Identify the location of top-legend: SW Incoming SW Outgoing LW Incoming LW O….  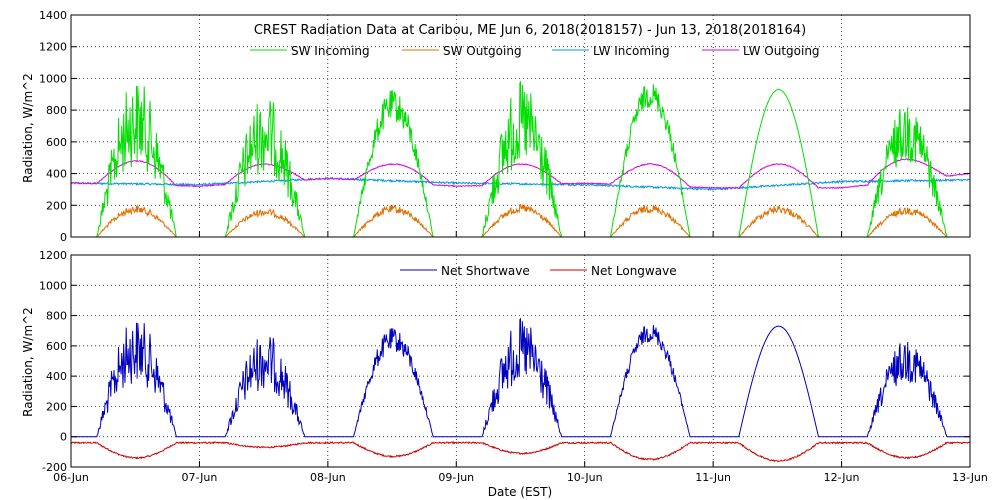
(535, 51).